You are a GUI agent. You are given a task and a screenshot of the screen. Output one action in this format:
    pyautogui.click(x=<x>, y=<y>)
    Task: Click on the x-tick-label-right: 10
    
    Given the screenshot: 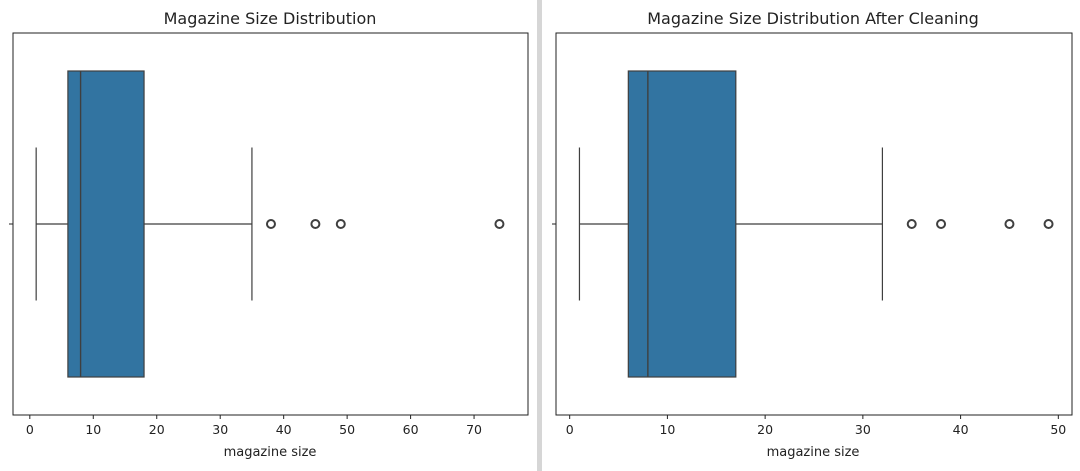 What is the action you would take?
    pyautogui.click(x=667, y=429)
    